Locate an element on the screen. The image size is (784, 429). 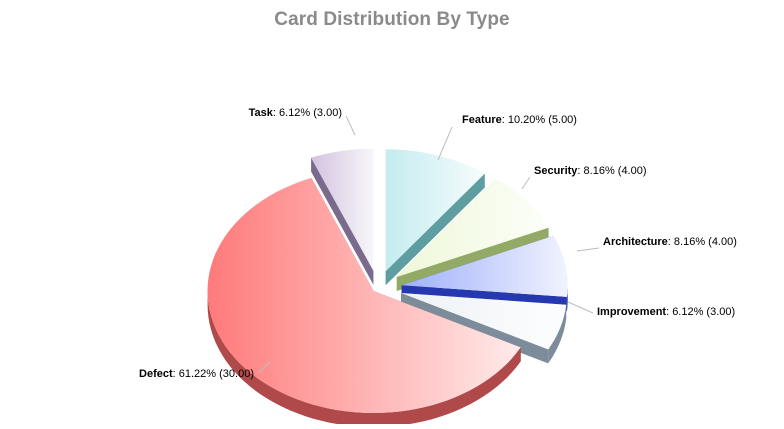
data-label-value: : 61.22% (30.00) is located at coordinates (213, 374).